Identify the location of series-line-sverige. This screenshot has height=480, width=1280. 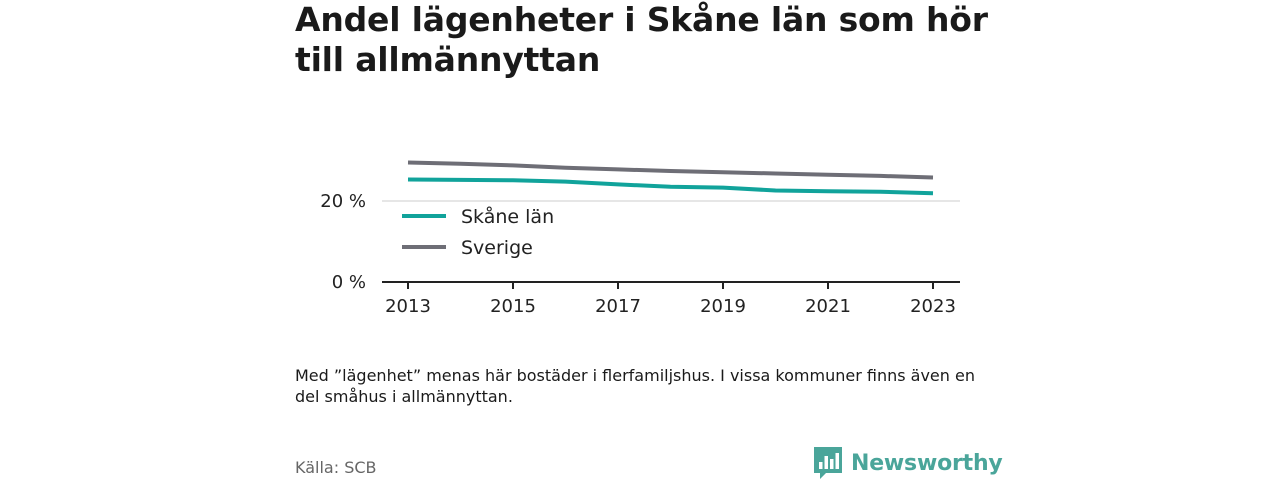
(670, 170).